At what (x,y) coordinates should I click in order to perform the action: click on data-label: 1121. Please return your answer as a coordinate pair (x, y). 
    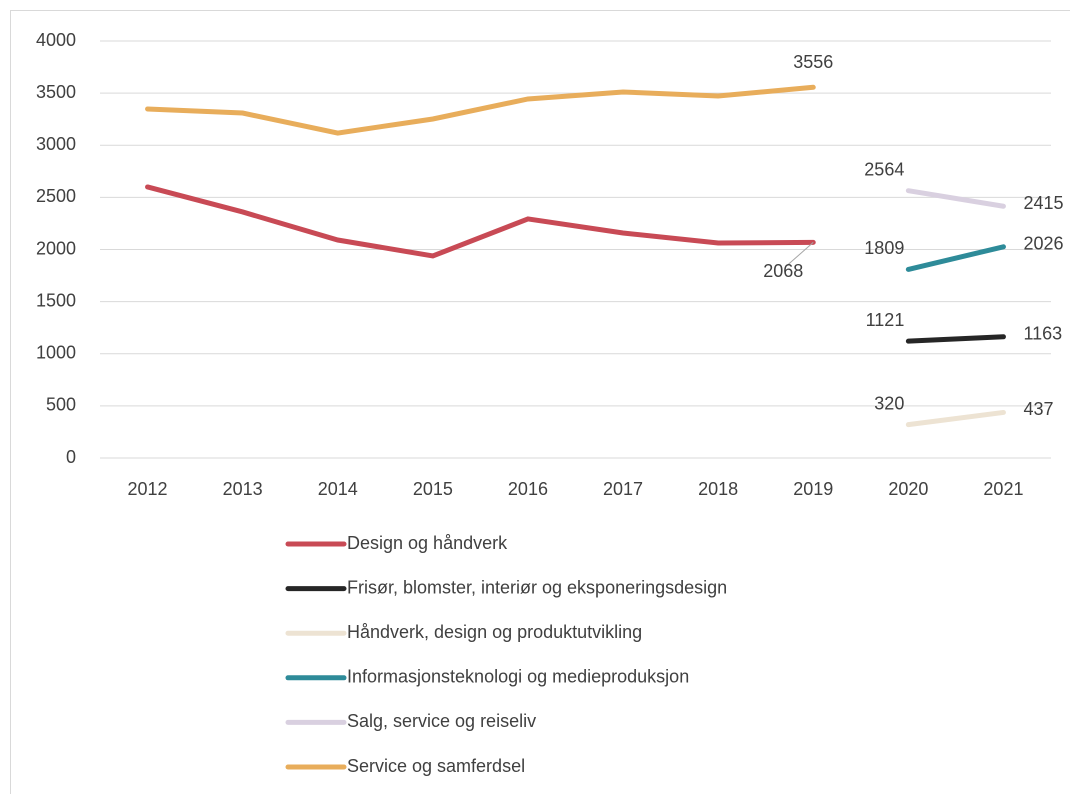
    Looking at the image, I should click on (885, 320).